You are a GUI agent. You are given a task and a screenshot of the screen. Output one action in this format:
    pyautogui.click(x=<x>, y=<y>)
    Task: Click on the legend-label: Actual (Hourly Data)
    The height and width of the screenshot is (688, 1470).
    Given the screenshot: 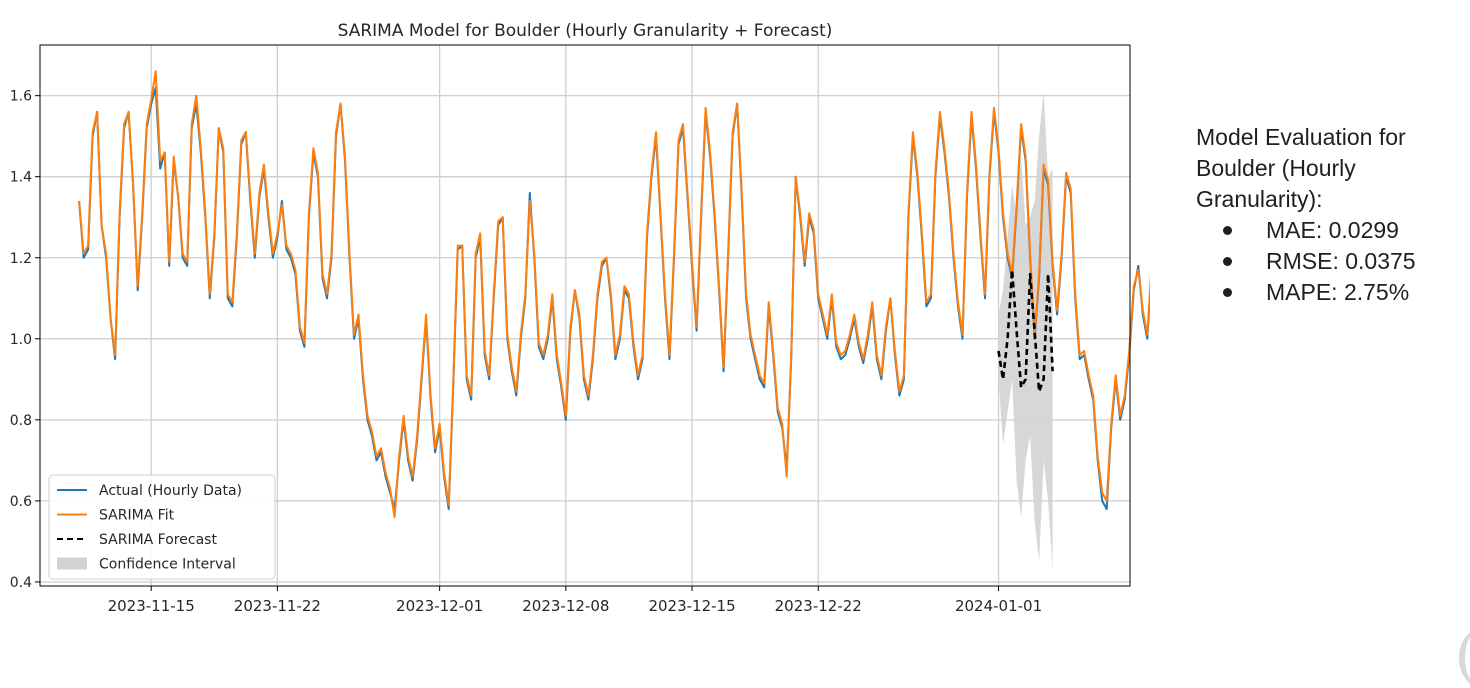 What is the action you would take?
    pyautogui.click(x=170, y=491)
    